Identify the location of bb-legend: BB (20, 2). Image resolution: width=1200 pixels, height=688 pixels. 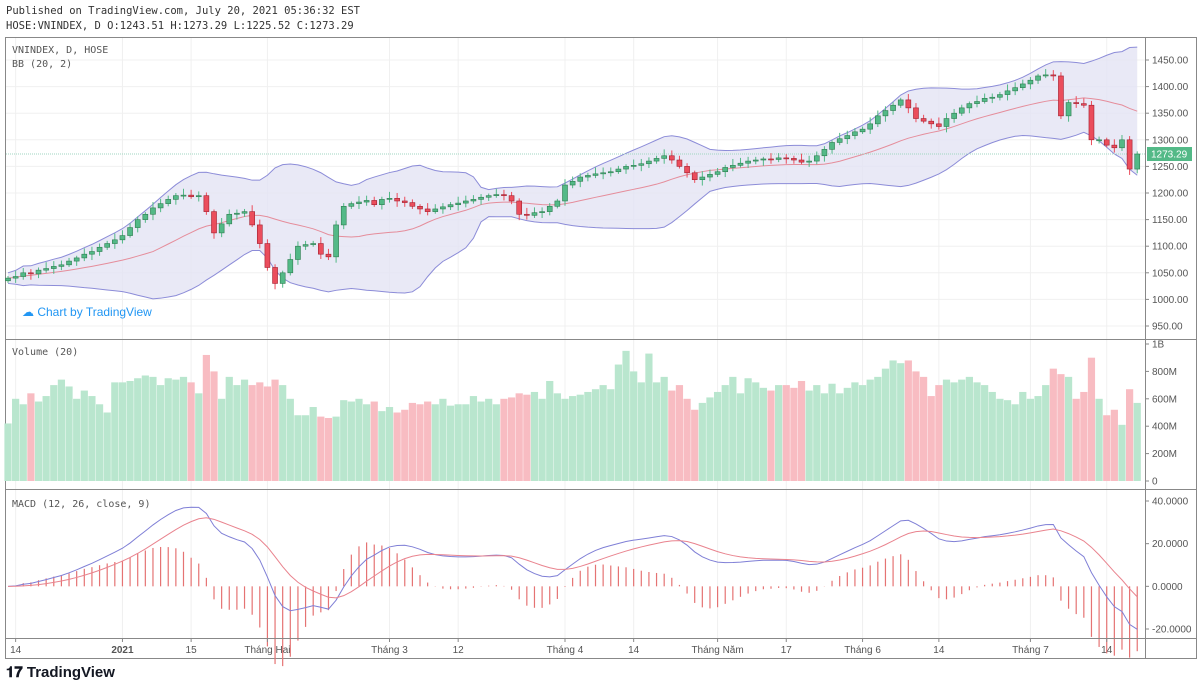
(42, 64).